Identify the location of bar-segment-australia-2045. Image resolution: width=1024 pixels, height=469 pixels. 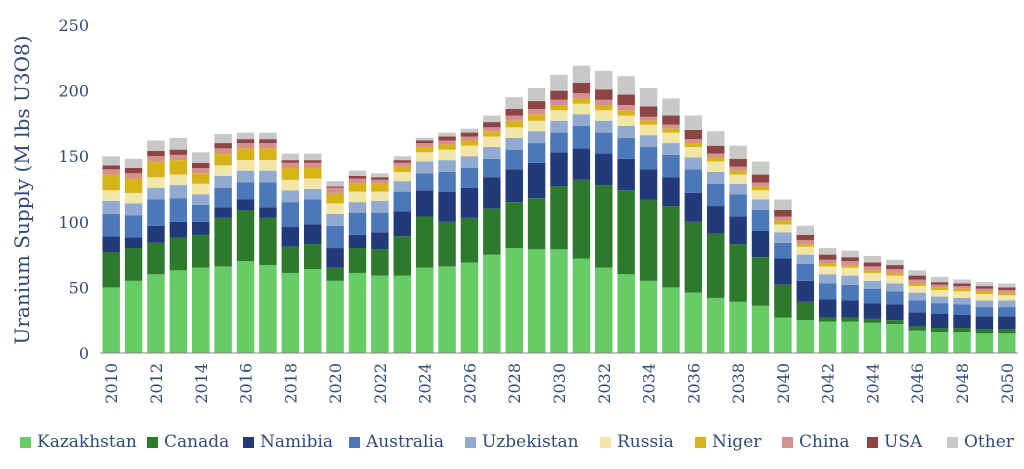
(895, 298).